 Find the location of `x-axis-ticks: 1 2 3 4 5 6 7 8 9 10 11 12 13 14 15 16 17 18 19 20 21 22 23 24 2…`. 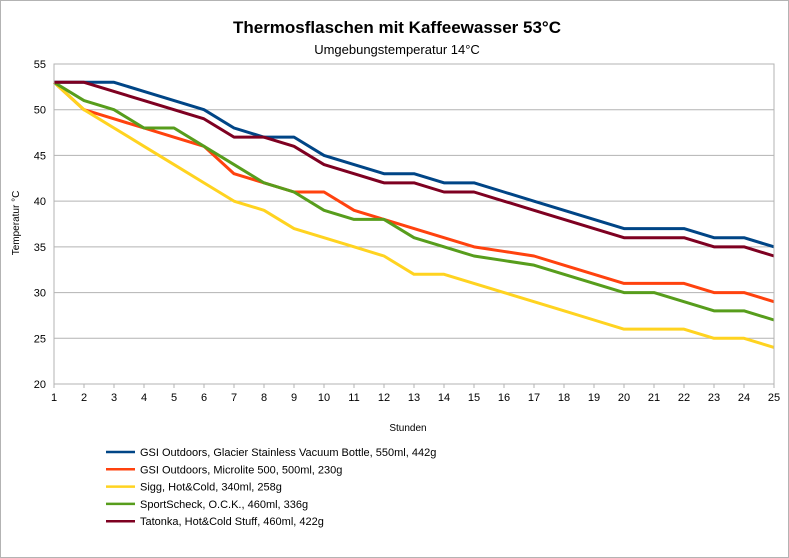

x-axis-ticks: 1 2 3 4 5 6 7 8 9 10 11 12 13 14 15 16 17 18 19 20 21 22 23 24 2… is located at coordinates (415, 394).